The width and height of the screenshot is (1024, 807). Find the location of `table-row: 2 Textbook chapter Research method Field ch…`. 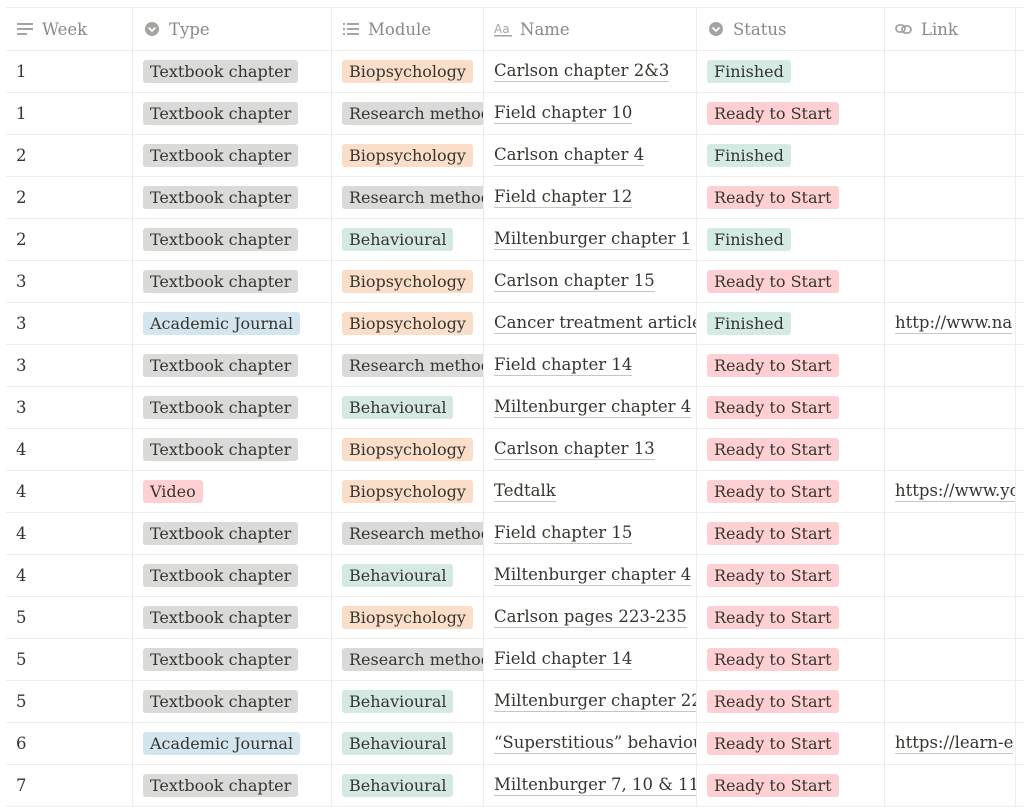

table-row: 2 Textbook chapter Research method Field ch… is located at coordinates (515, 198).